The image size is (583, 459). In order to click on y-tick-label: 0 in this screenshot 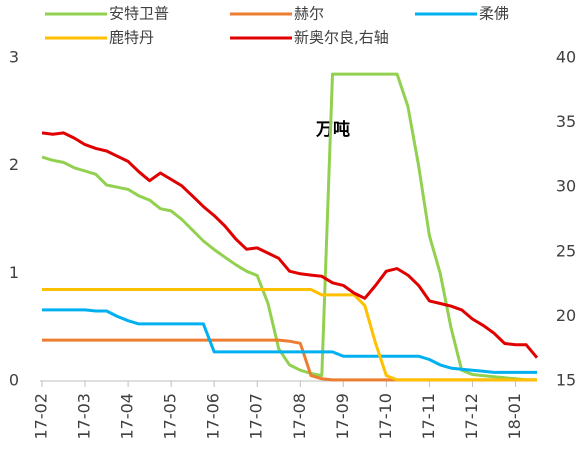, I will do `click(14, 380)`.